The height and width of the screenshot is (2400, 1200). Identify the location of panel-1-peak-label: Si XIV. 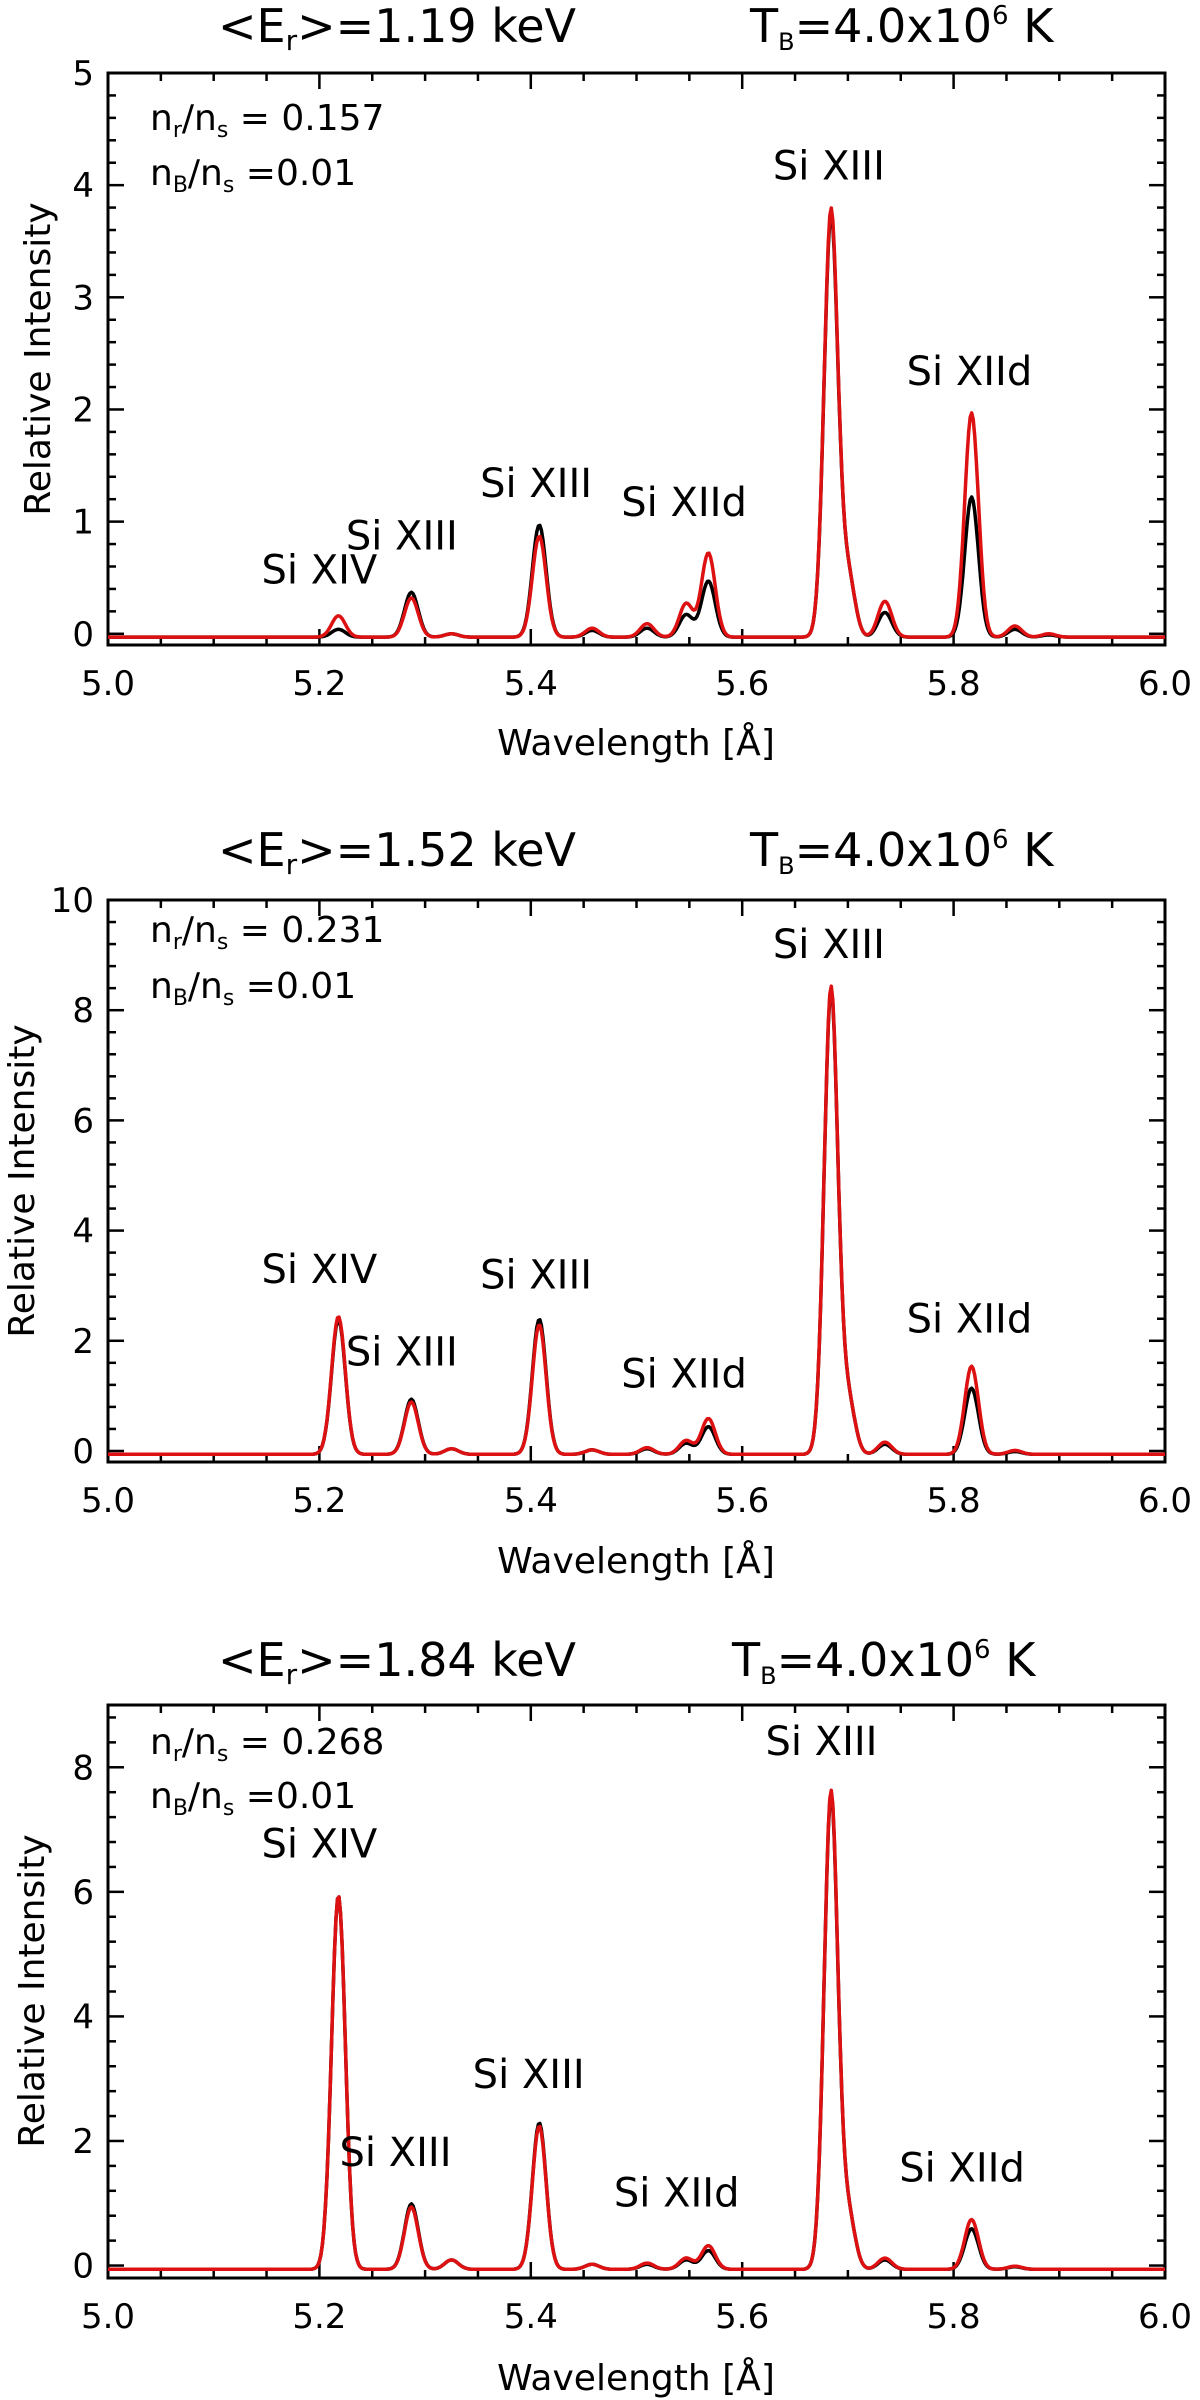
(320, 570).